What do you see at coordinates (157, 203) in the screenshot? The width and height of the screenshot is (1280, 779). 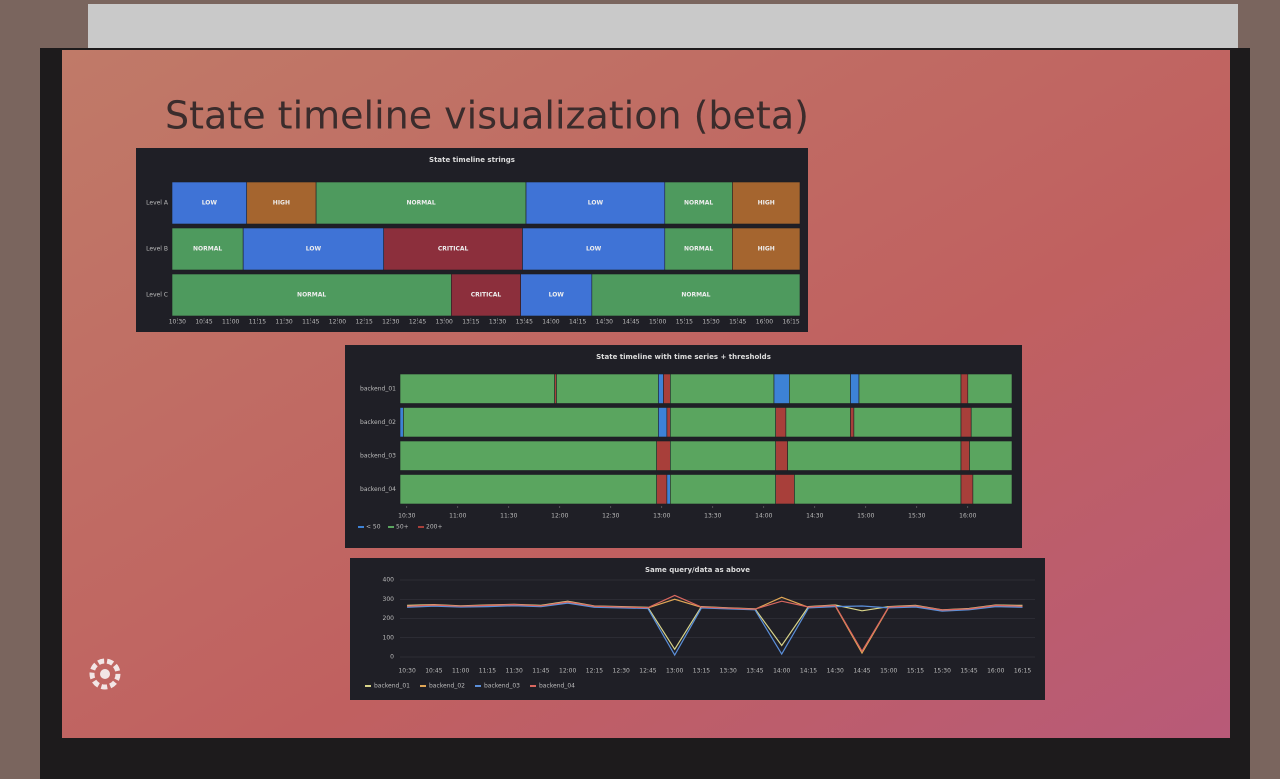 I see `row-label: Level A` at bounding box center [157, 203].